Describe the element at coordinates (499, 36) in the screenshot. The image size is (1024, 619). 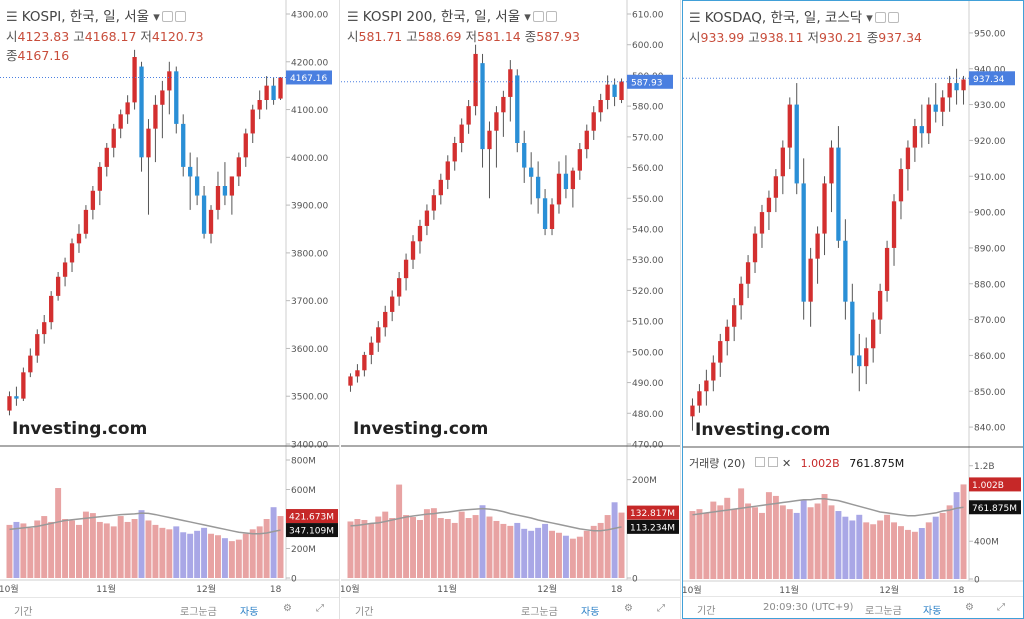
I see `low-value: 581.14` at that location.